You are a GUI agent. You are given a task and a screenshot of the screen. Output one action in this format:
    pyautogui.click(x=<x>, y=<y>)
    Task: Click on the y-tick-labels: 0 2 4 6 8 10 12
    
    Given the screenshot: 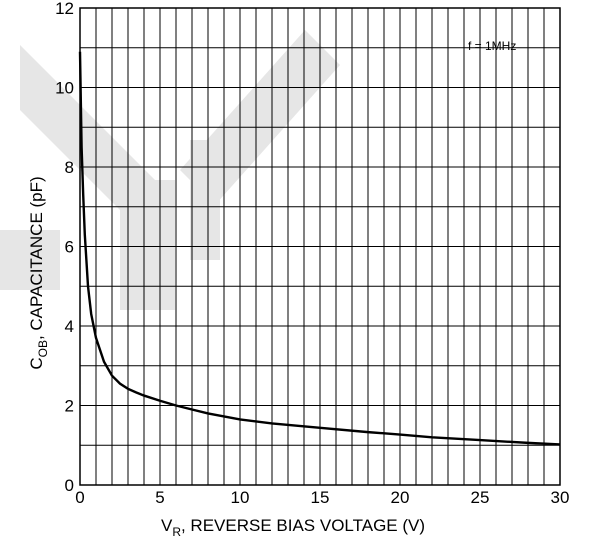 What is the action you would take?
    pyautogui.click(x=64, y=247)
    